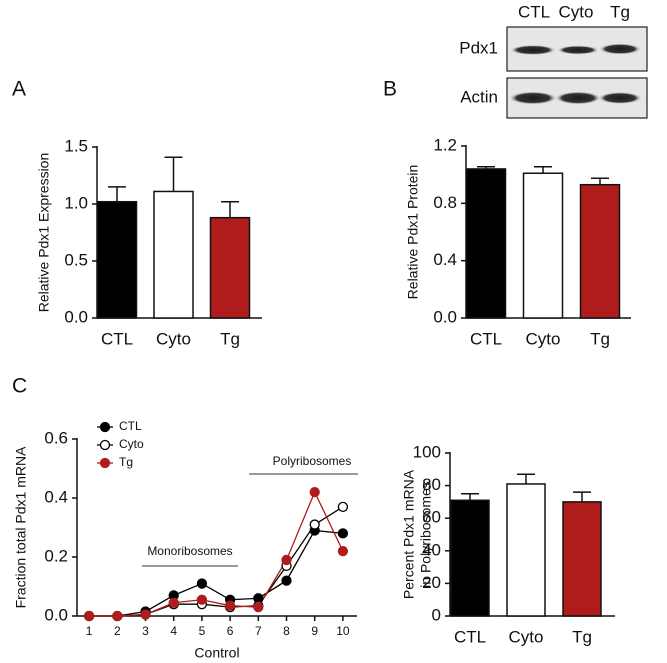  What do you see at coordinates (19, 89) in the screenshot?
I see `panel-label: A` at bounding box center [19, 89].